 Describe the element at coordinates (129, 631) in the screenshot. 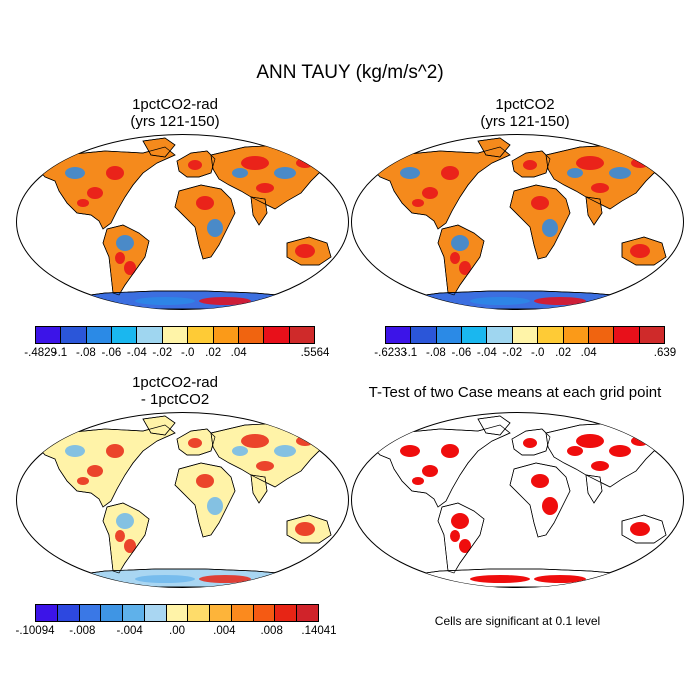

I see `colorbar-tick-label: -.004` at that location.